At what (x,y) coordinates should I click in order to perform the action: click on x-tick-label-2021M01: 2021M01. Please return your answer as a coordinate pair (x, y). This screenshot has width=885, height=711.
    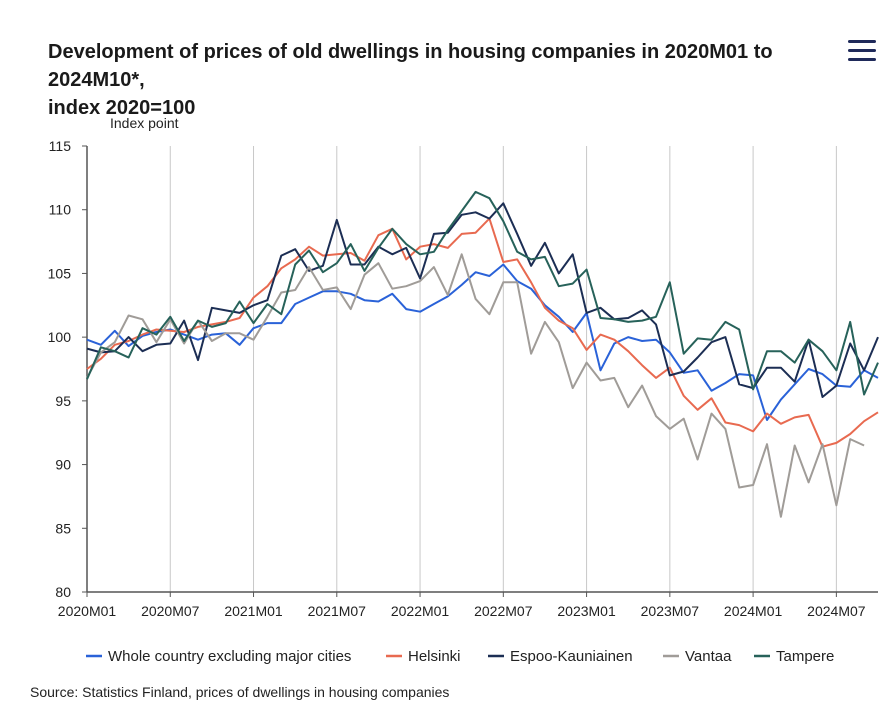
    Looking at the image, I should click on (253, 611).